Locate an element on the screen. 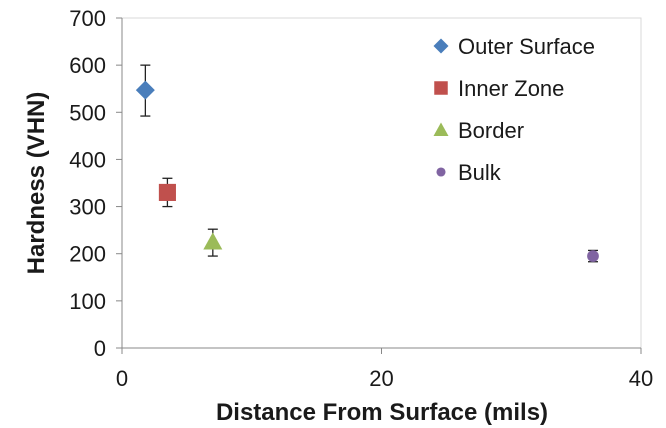  y-tick-label: 0 is located at coordinates (100, 348).